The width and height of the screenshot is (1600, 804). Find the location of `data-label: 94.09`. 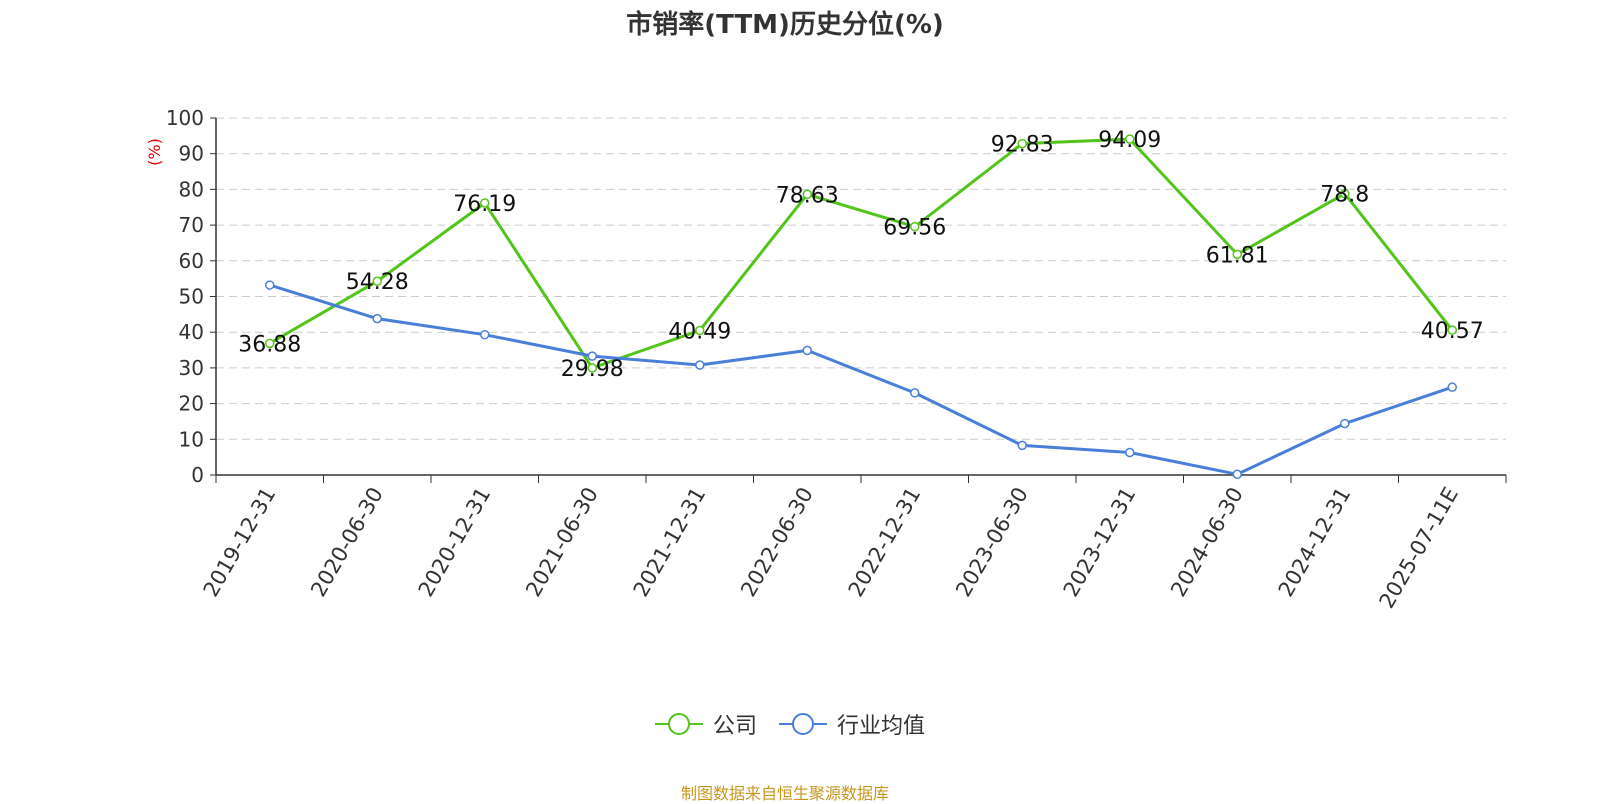

data-label: 94.09 is located at coordinates (1129, 140).